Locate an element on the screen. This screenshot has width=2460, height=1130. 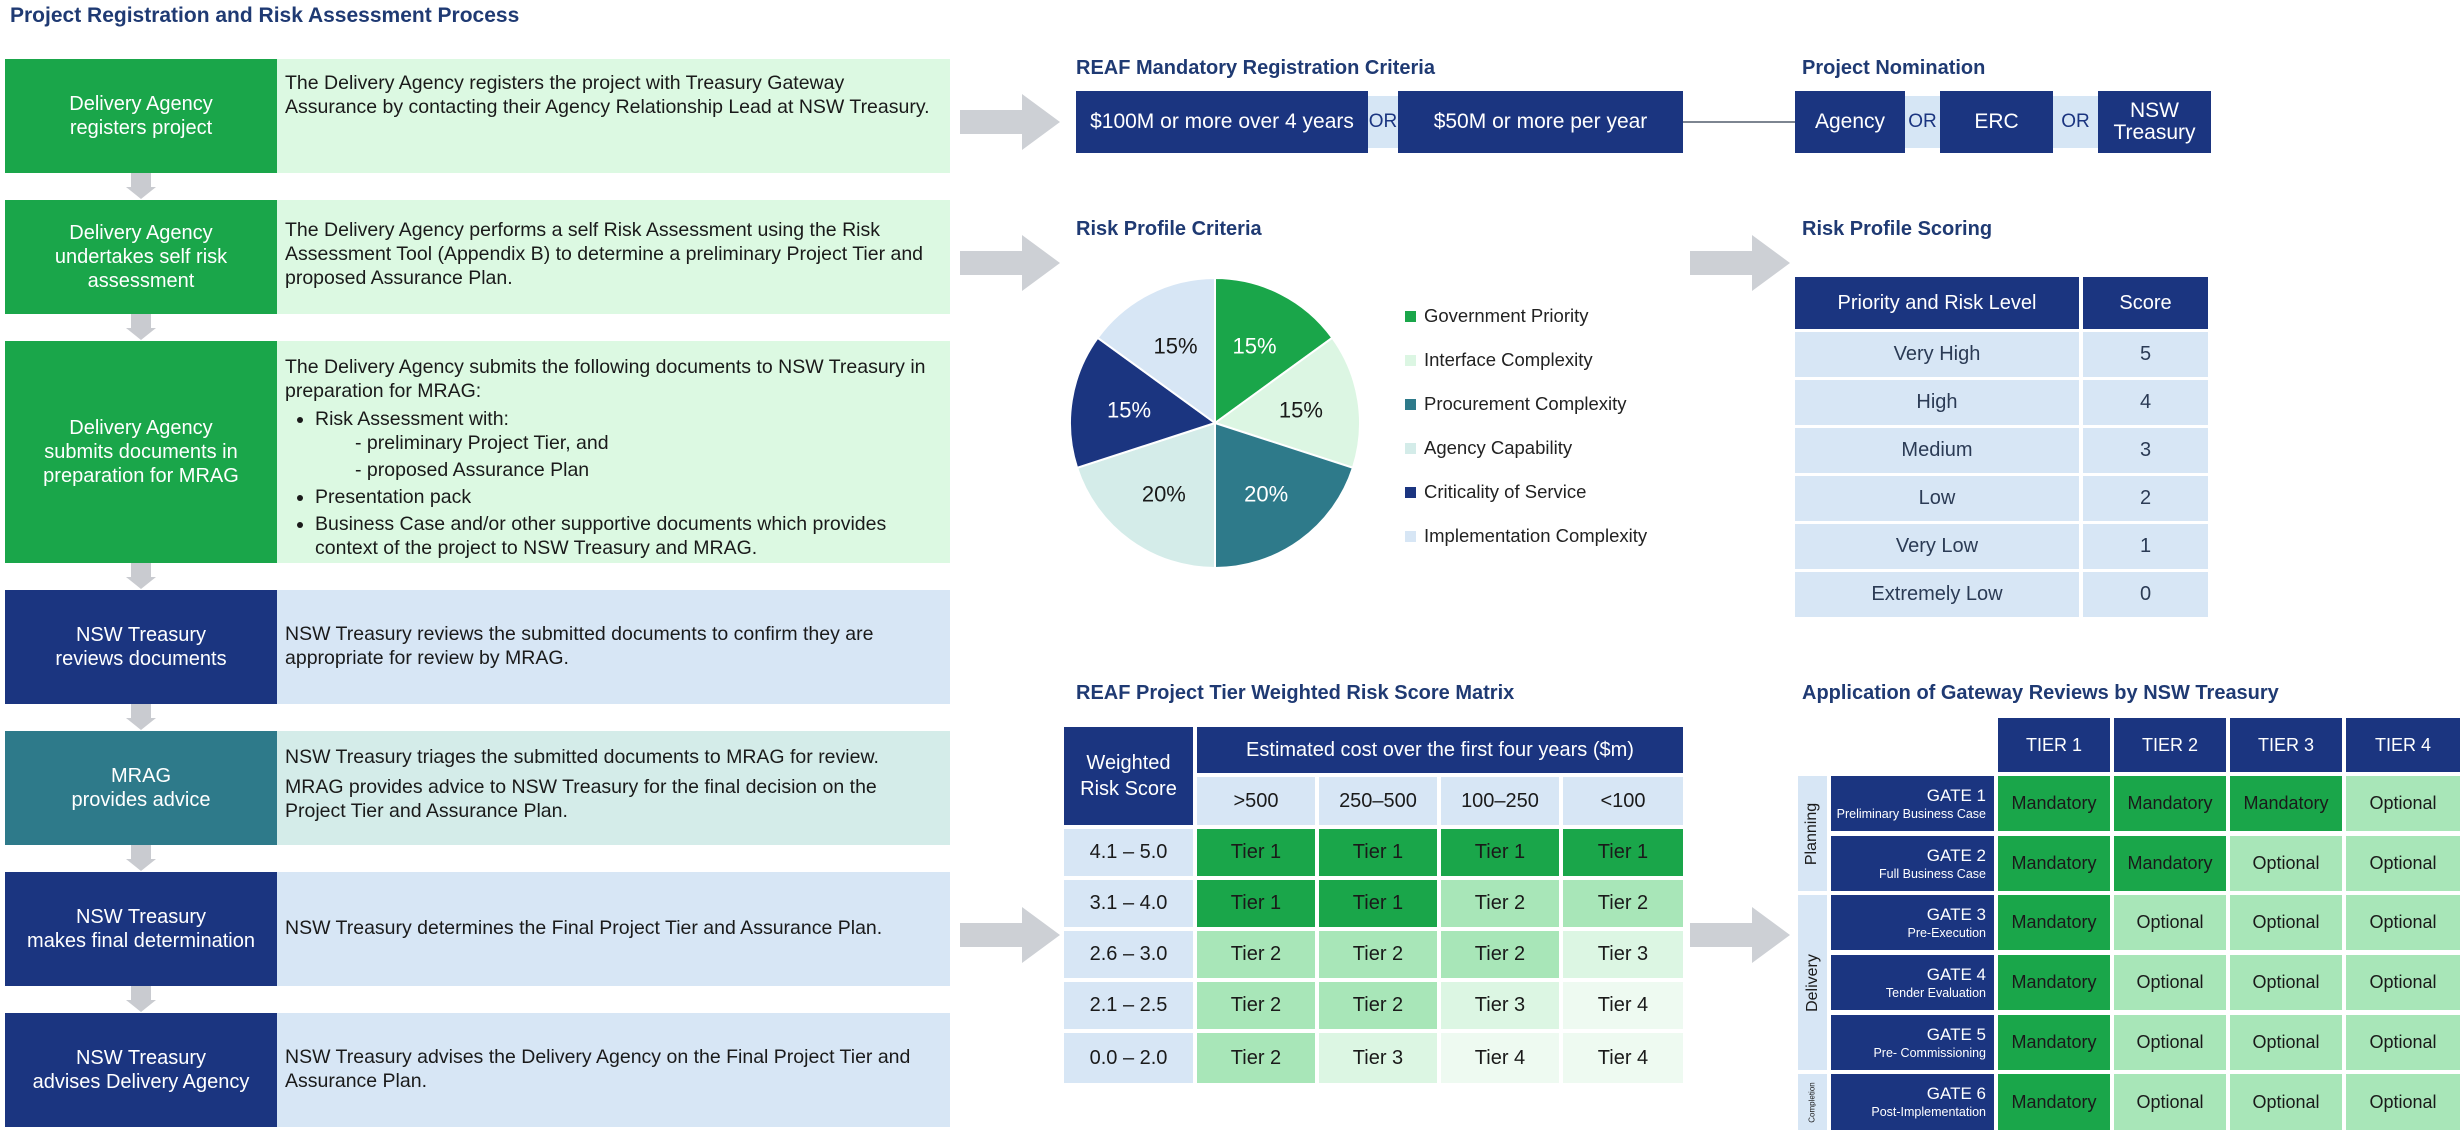
column-header: Score is located at coordinates (2145, 303).